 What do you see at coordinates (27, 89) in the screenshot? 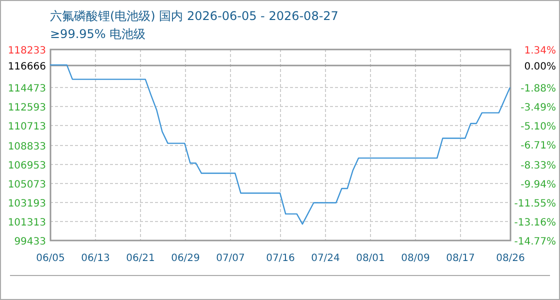
I see `y-tick-label: 114473` at bounding box center [27, 89].